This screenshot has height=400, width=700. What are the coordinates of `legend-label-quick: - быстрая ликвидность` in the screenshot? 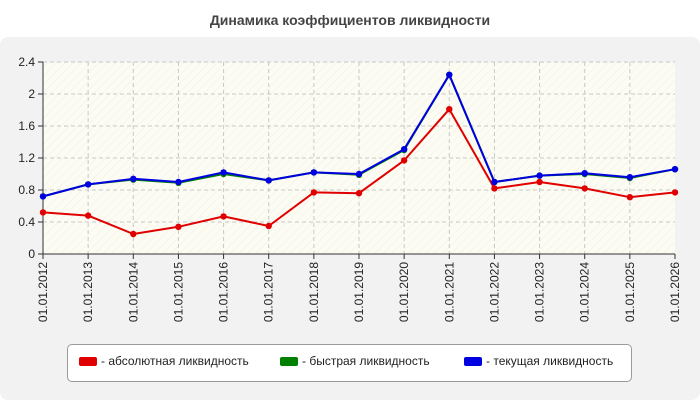 It's located at (366, 361).